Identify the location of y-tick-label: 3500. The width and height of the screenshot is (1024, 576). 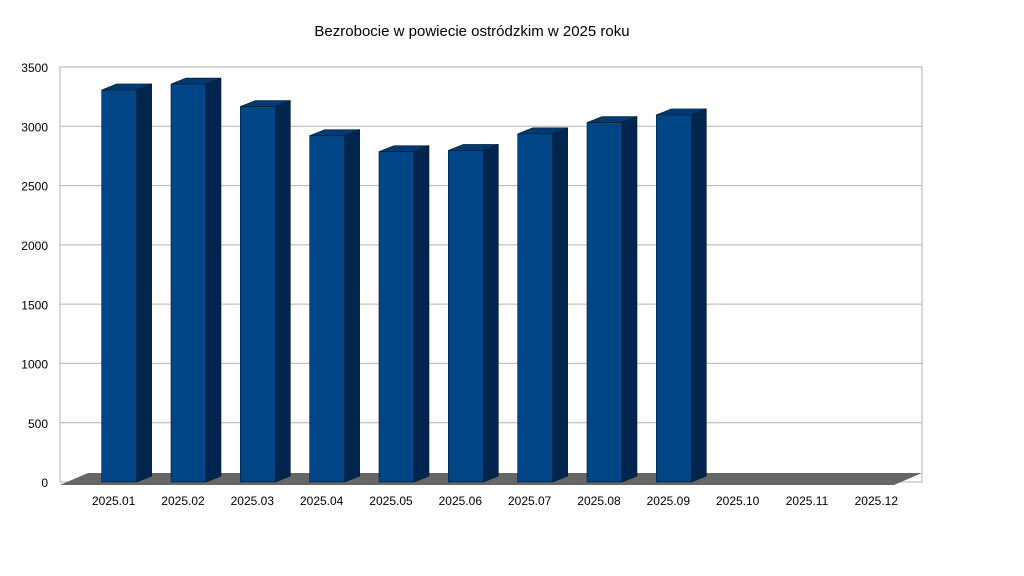
(34, 68).